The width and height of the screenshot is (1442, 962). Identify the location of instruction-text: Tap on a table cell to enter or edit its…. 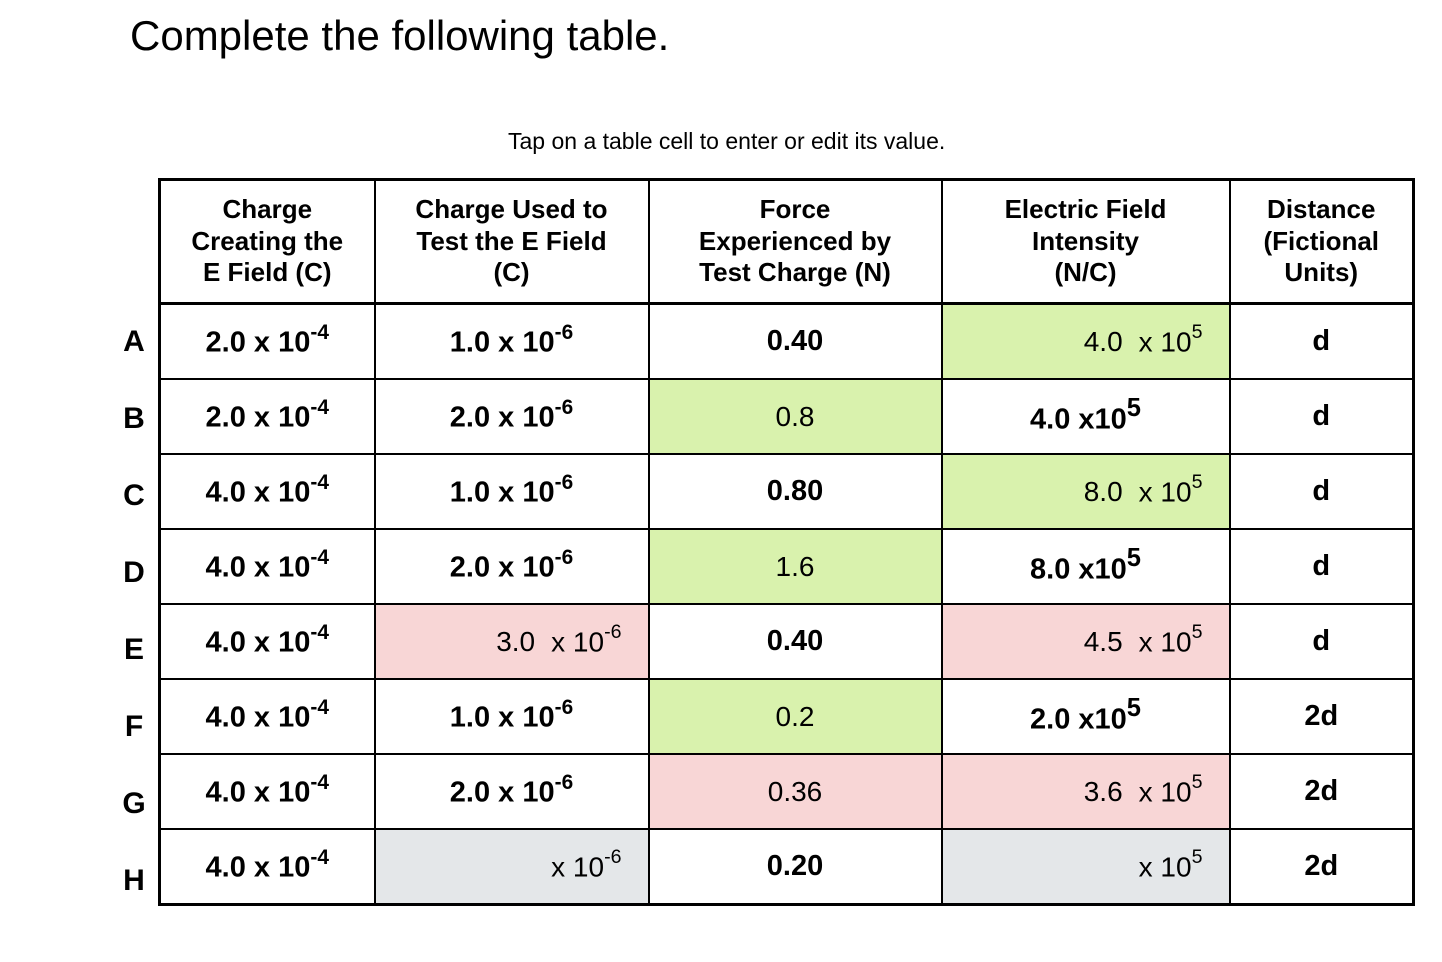
(727, 141).